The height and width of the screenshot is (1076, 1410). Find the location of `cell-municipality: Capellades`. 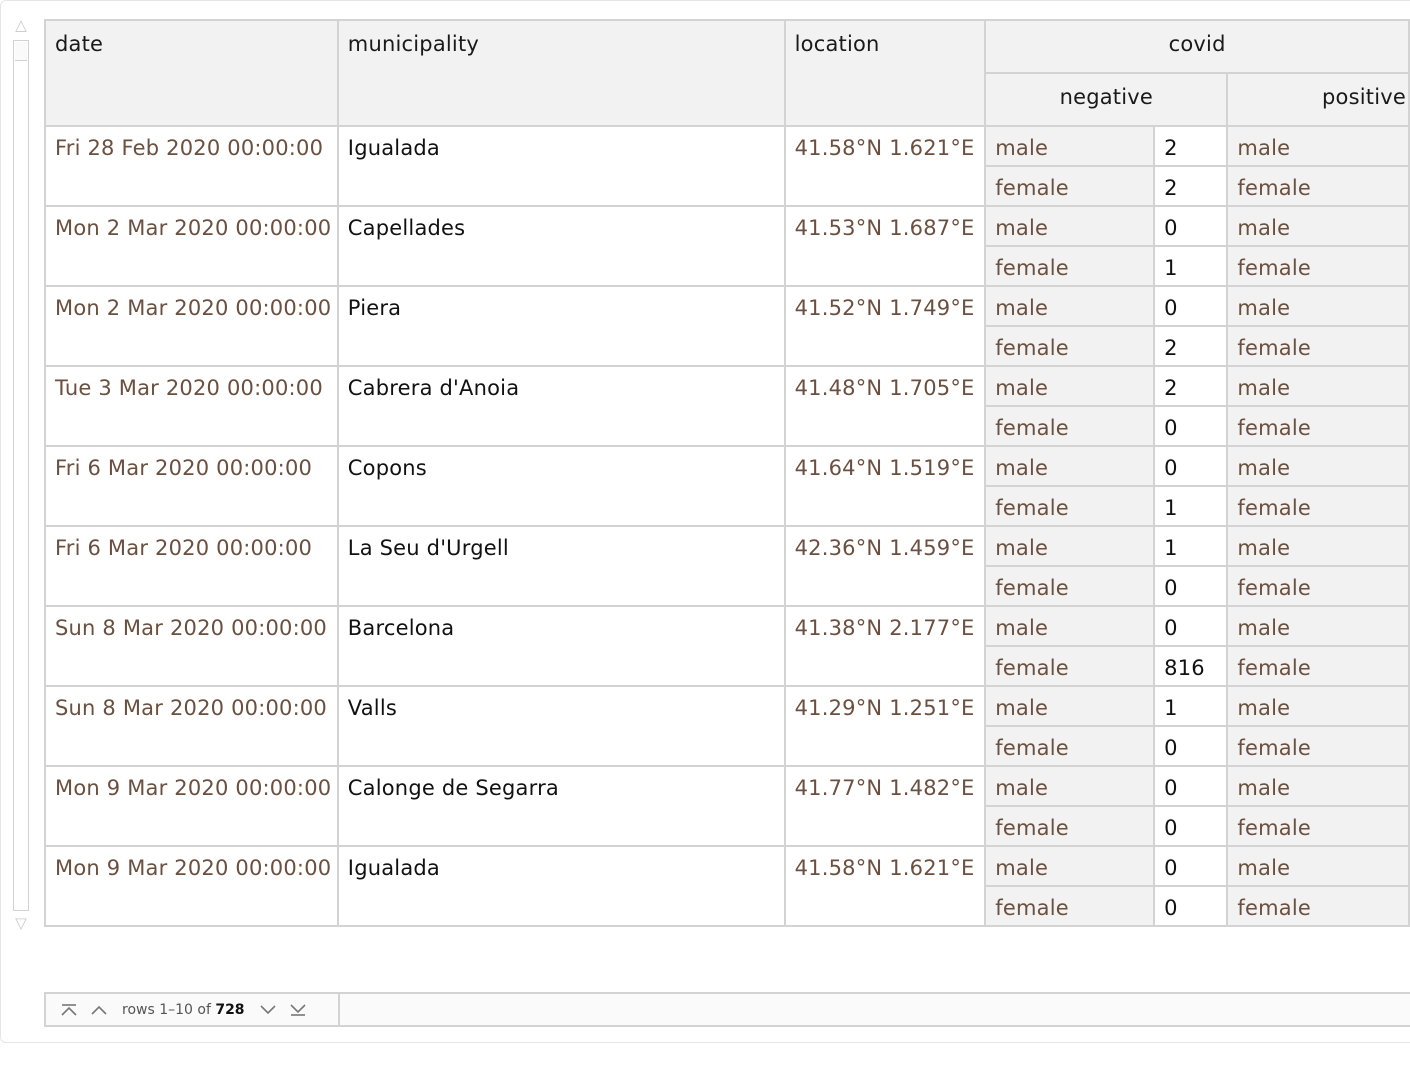

cell-municipality: Capellades is located at coordinates (561, 246).